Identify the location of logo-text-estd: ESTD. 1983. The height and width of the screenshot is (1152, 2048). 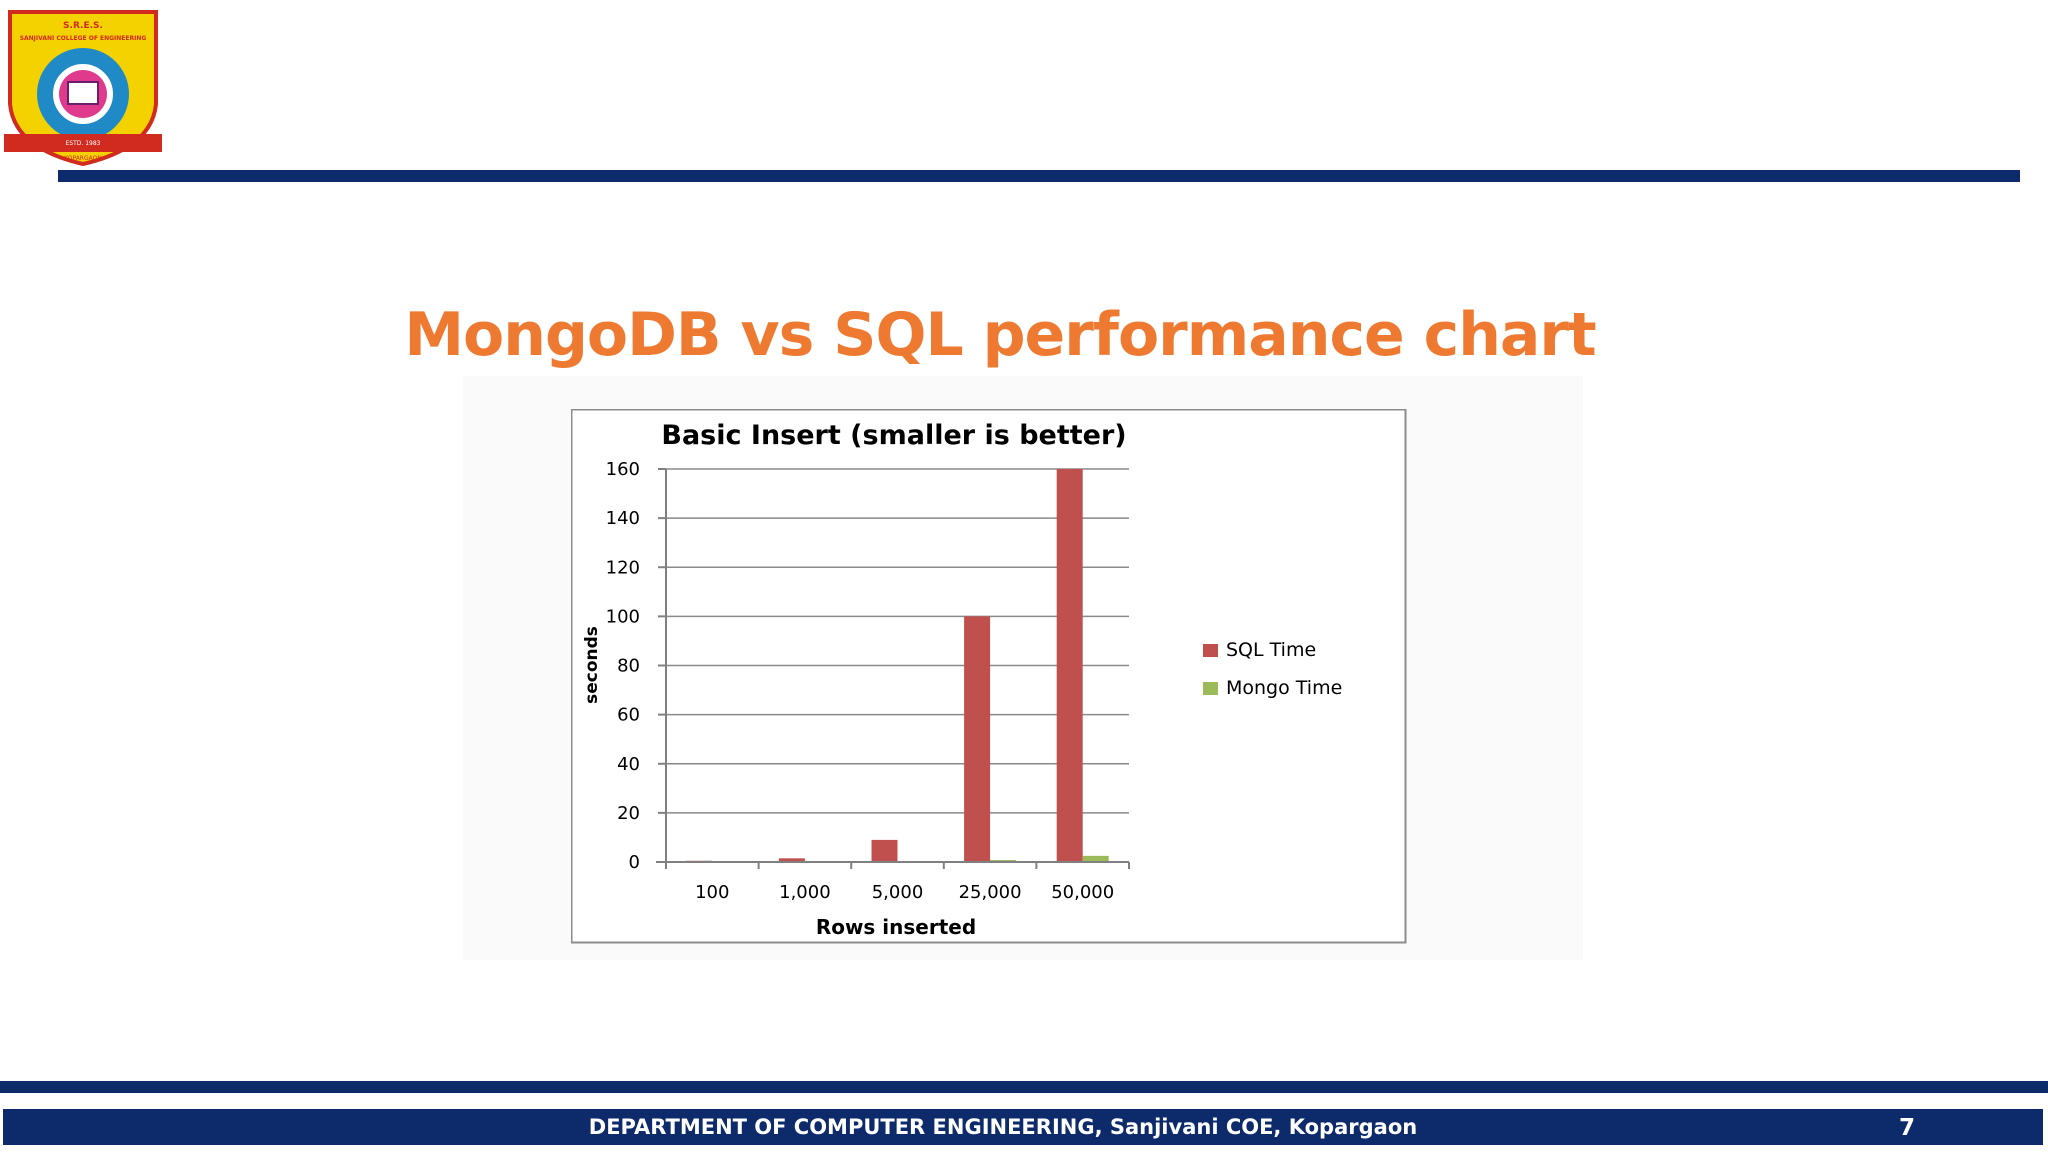
(83, 143).